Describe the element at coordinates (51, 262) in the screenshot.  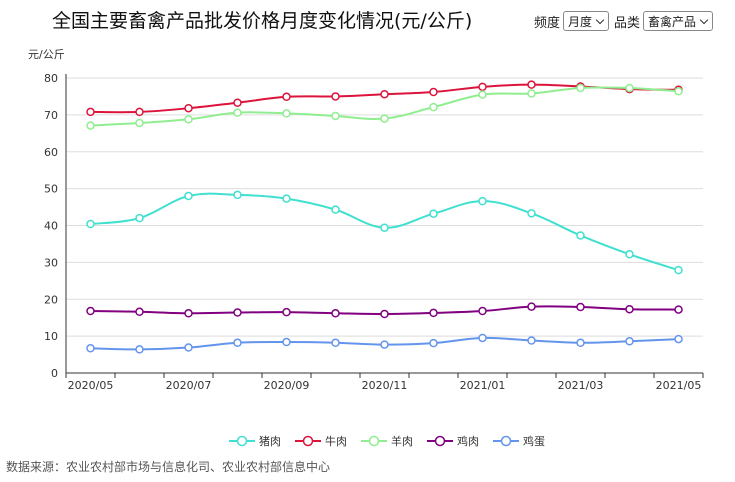
I see `y-tick-label: 30` at that location.